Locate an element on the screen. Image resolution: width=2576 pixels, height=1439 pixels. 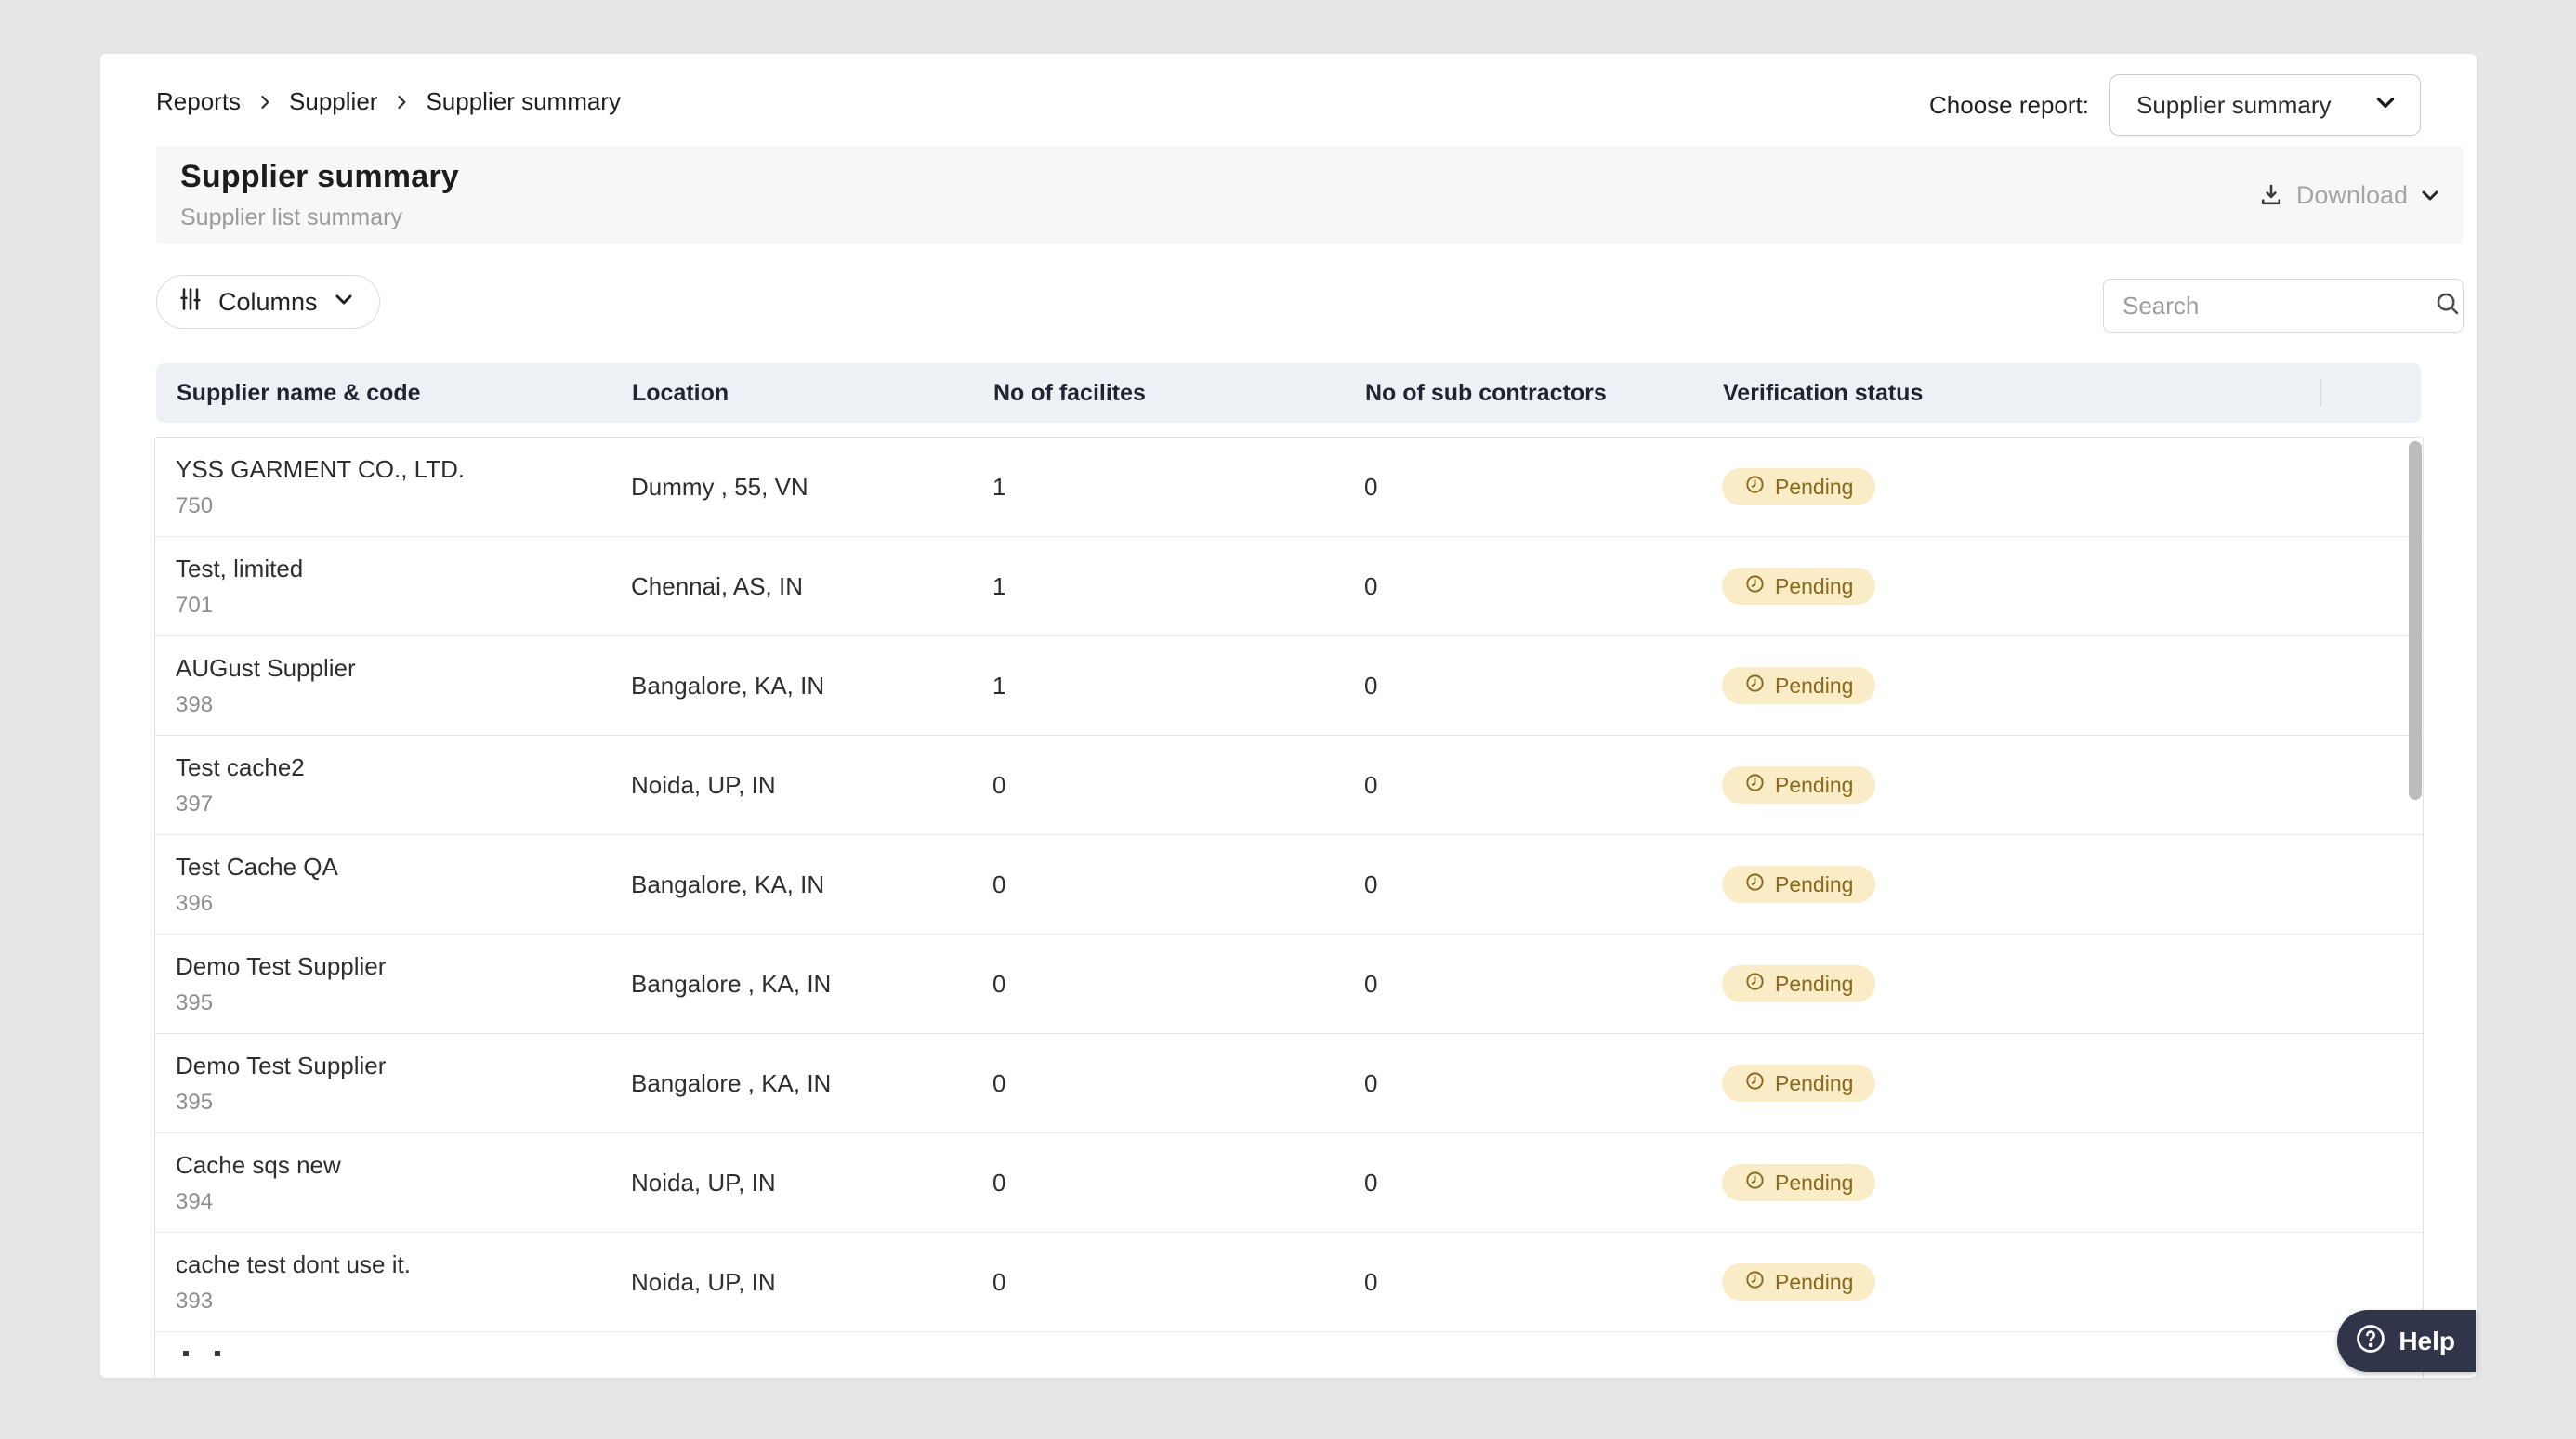
supplier-code: 397 is located at coordinates (195, 804).